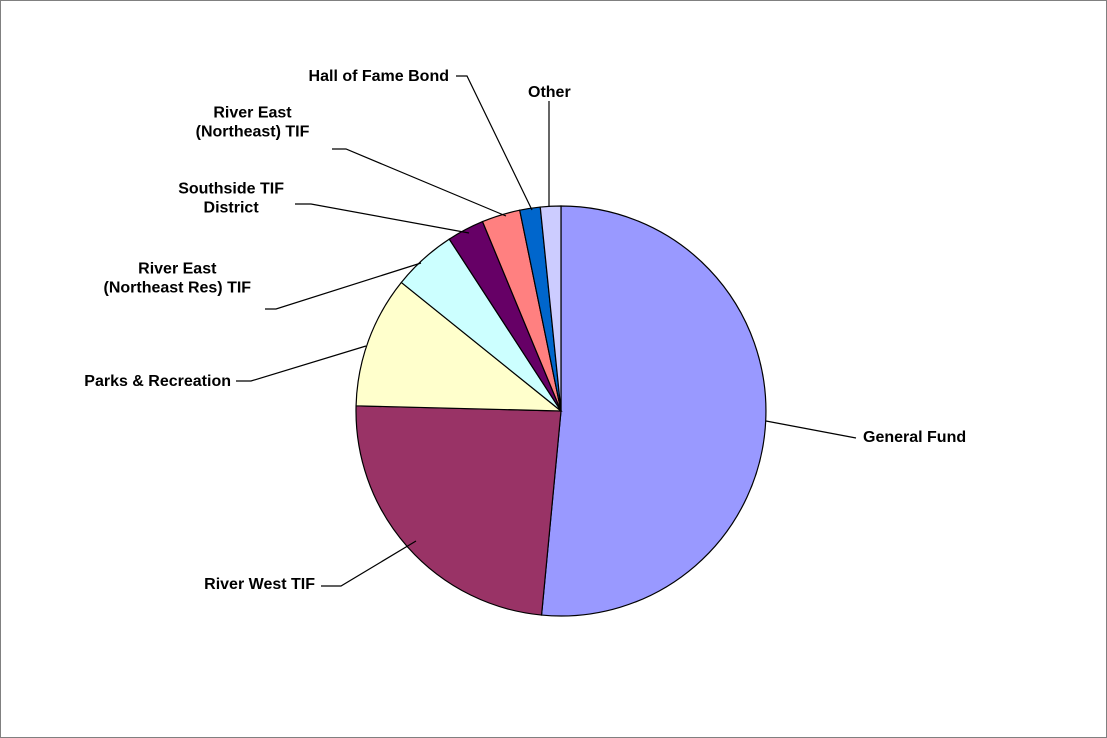 The width and height of the screenshot is (1107, 738). What do you see at coordinates (252, 113) in the screenshot?
I see `slice-label-line-5-0: River East` at bounding box center [252, 113].